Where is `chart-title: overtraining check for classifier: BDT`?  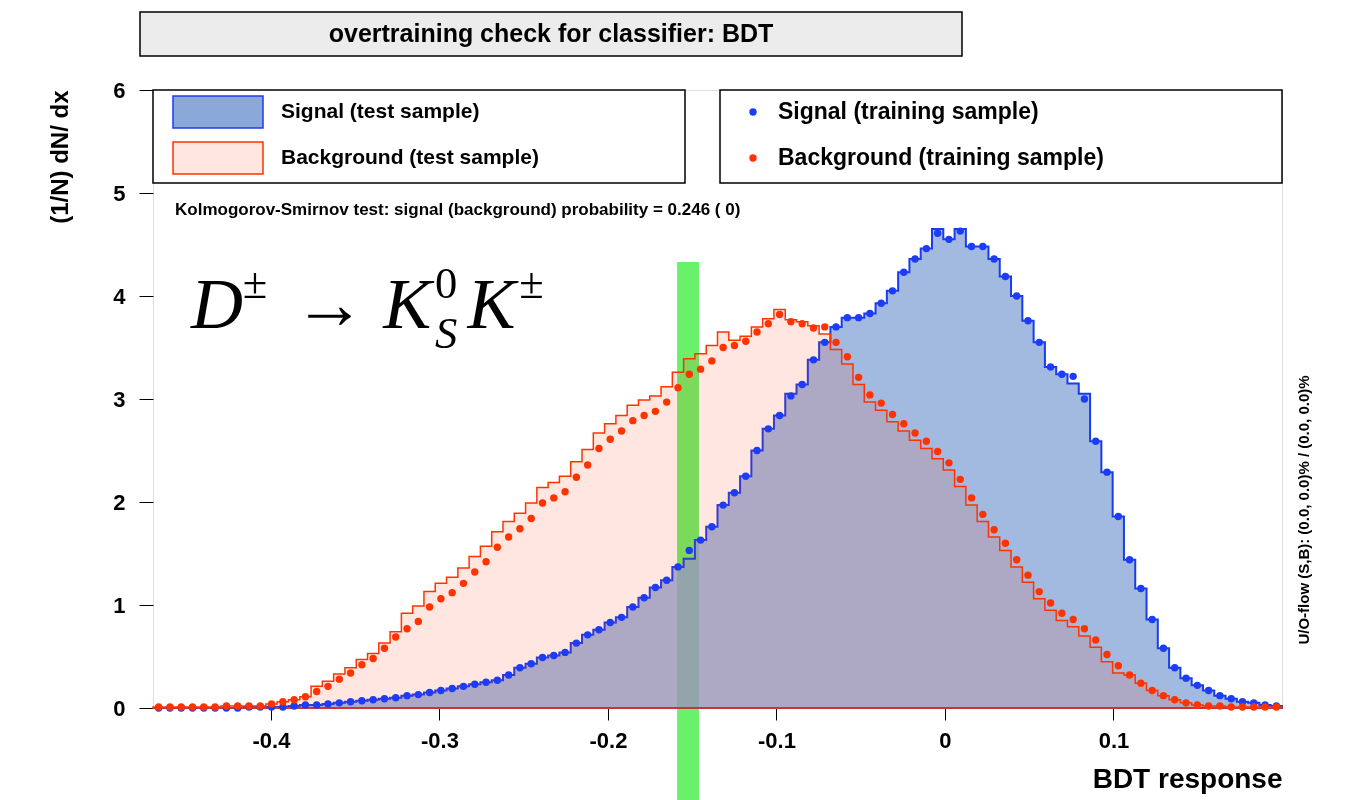
chart-title: overtraining check for classifier: BDT is located at coordinates (551, 33).